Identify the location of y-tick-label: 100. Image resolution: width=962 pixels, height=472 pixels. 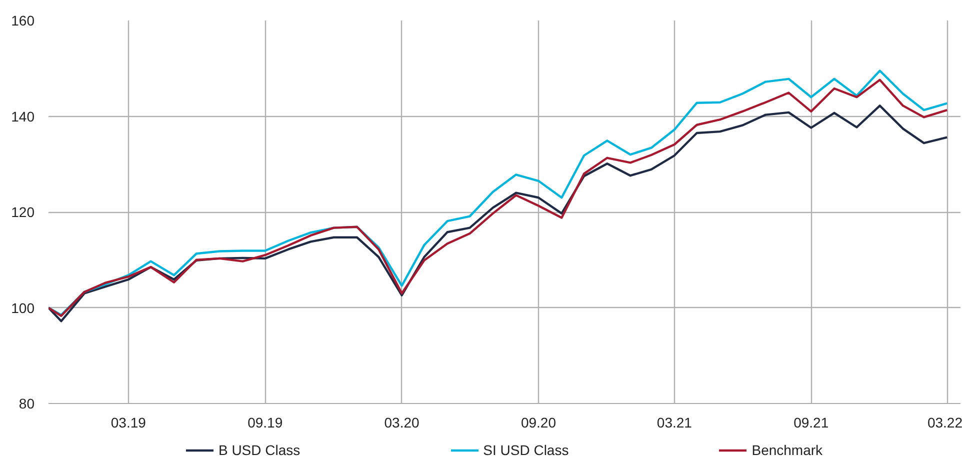
(23, 308).